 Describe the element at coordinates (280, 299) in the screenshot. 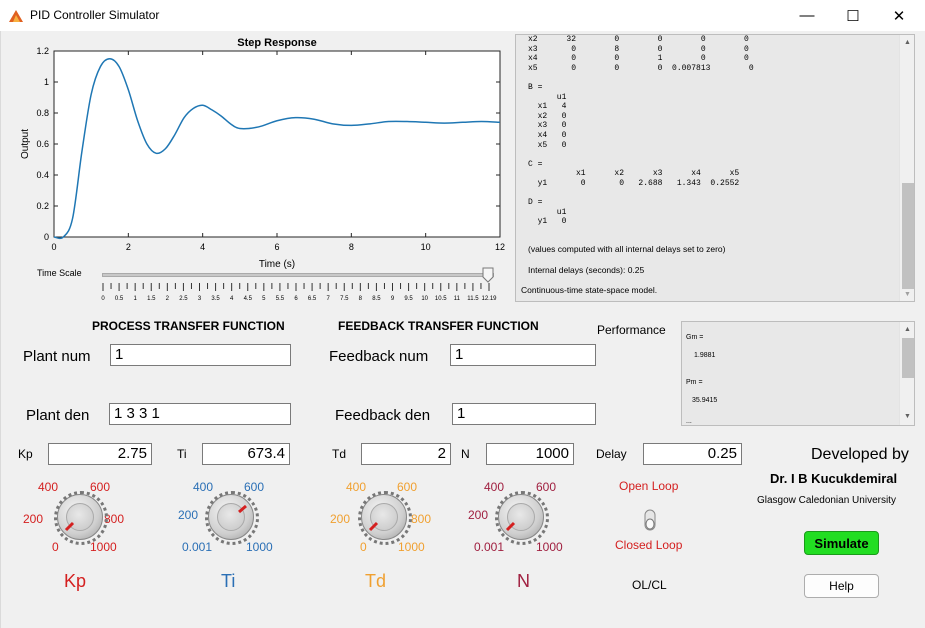

I see `slider-tick-label: 5.5` at that location.